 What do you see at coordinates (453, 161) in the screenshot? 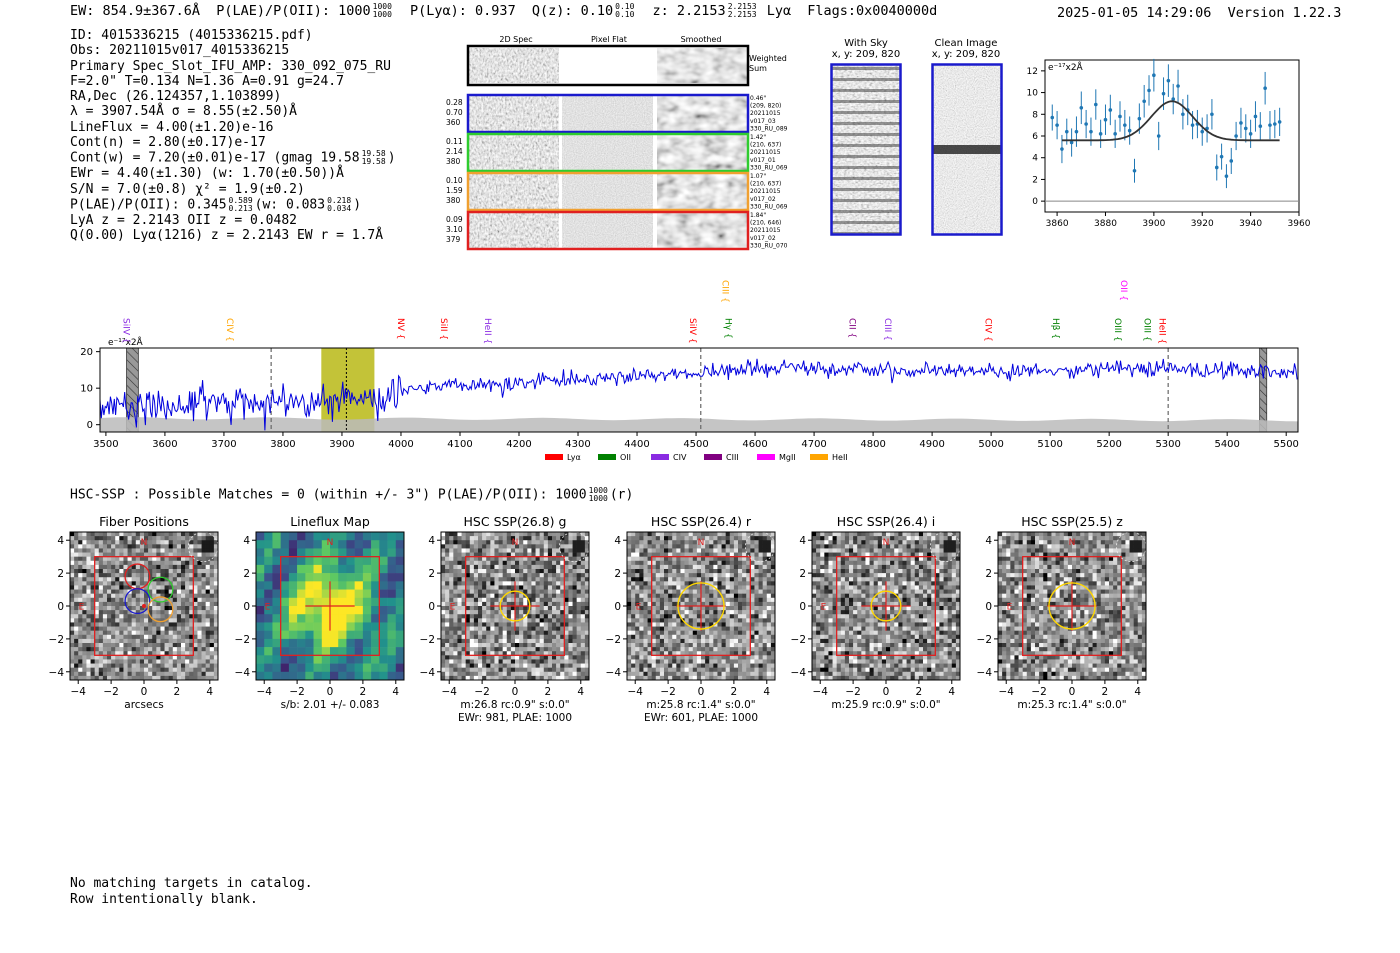
I see `cutout-row-value: 380` at bounding box center [453, 161].